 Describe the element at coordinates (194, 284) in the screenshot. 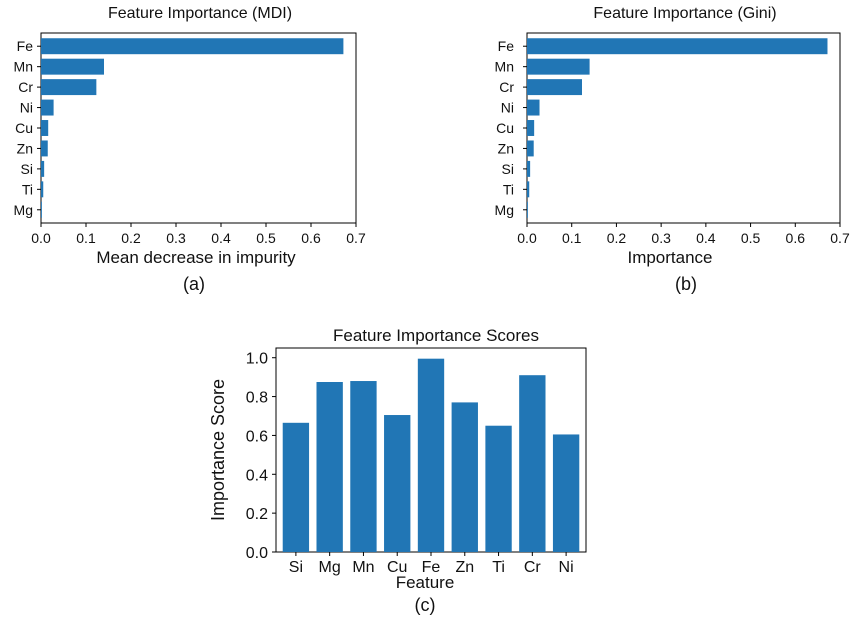

I see `panel-label: (a)` at that location.